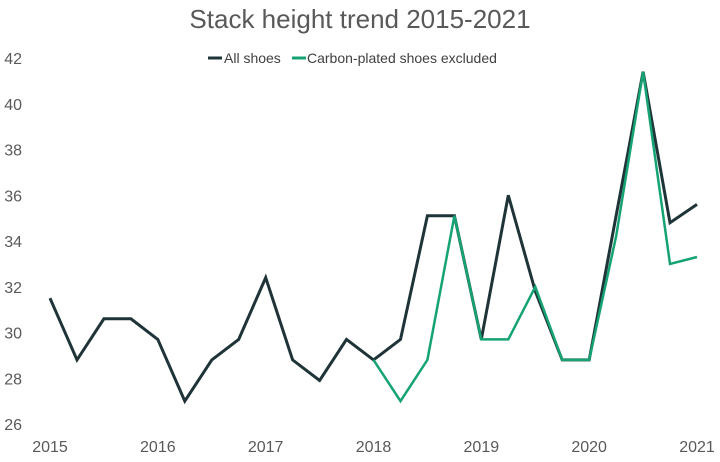 The height and width of the screenshot is (462, 720). I want to click on y-tick-label: 38, so click(13, 151).